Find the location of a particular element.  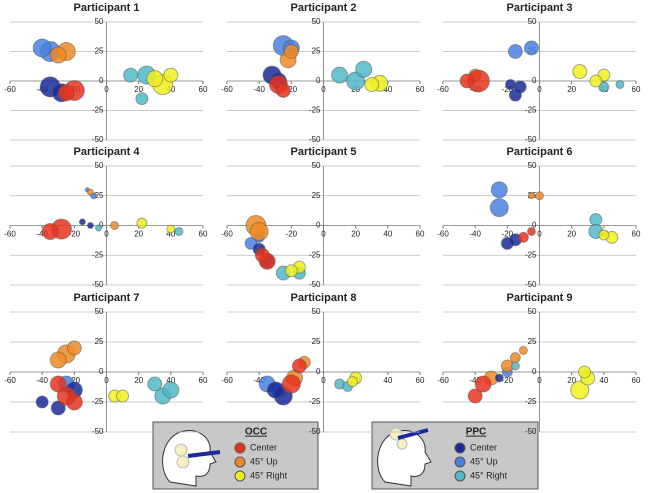

legend-box-occ is located at coordinates (235, 455).